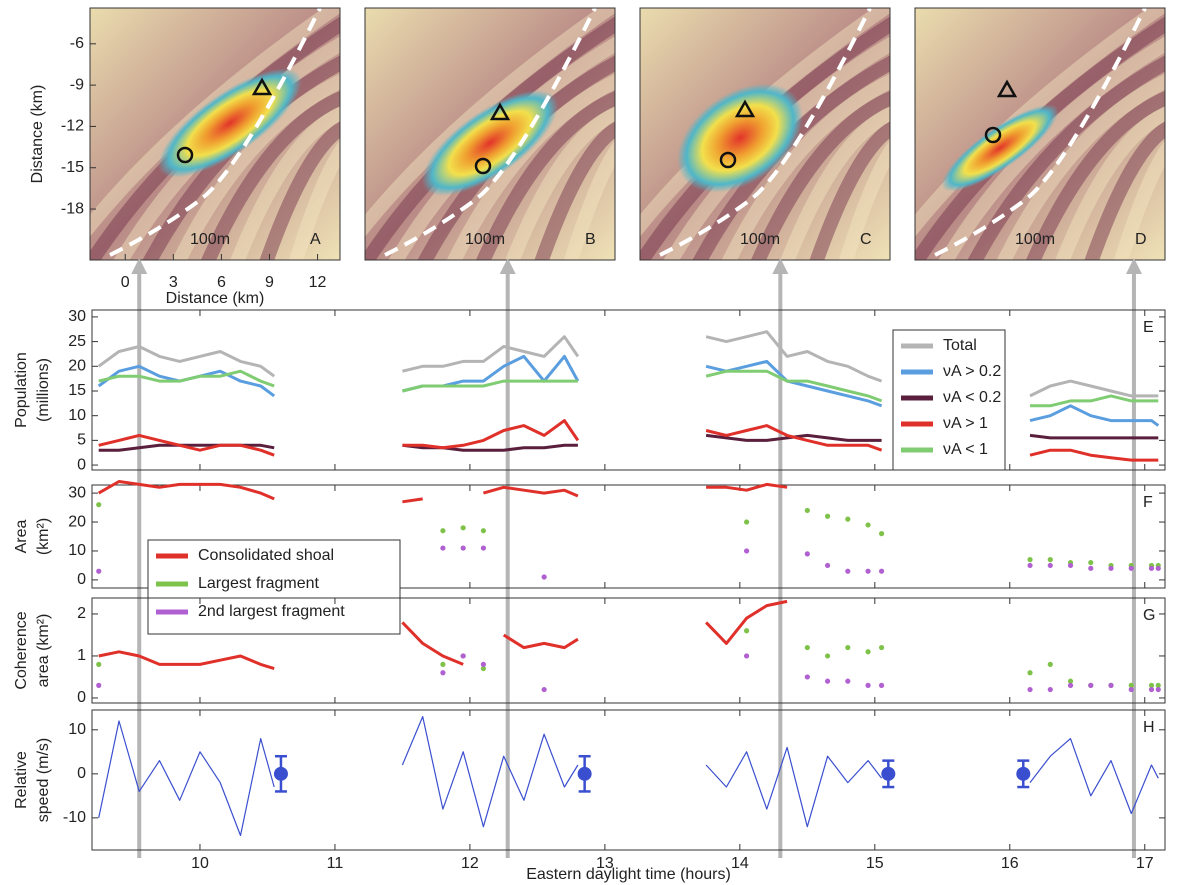 The width and height of the screenshot is (1180, 885). I want to click on legend-label: νA < 1, so click(965, 449).